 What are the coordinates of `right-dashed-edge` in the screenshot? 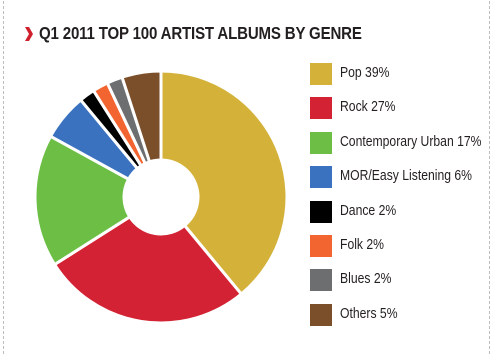 It's located at (489, 177).